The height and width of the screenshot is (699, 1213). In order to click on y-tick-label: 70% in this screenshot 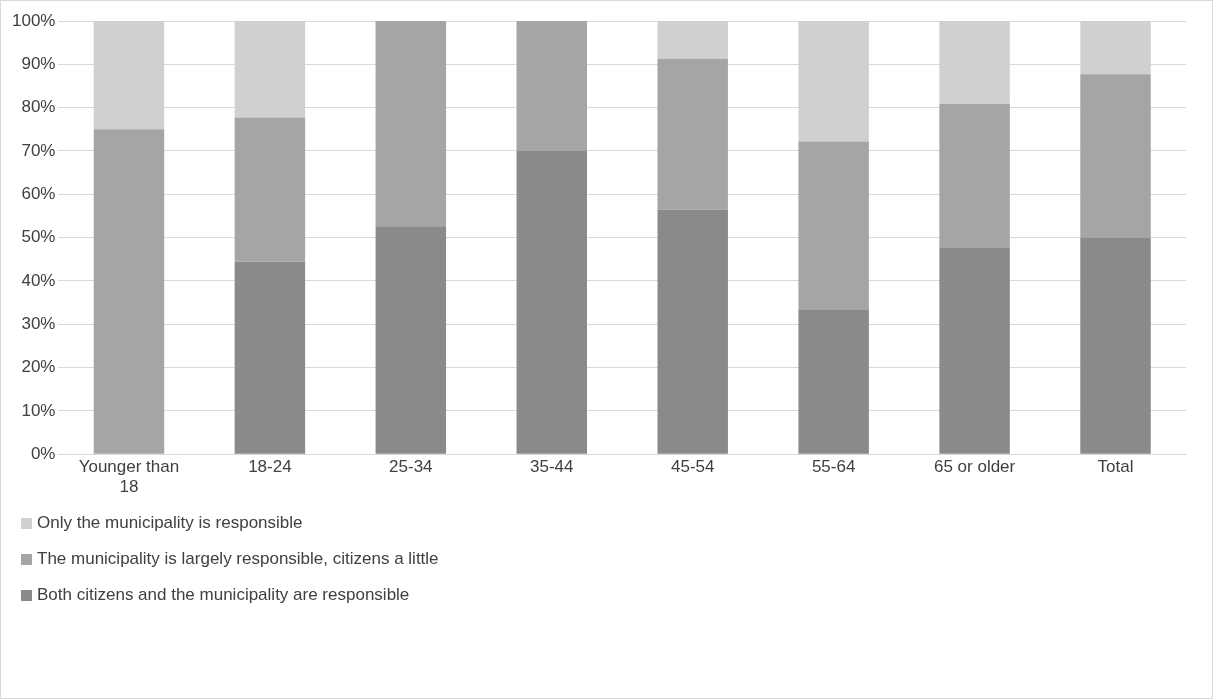, I will do `click(38, 150)`.